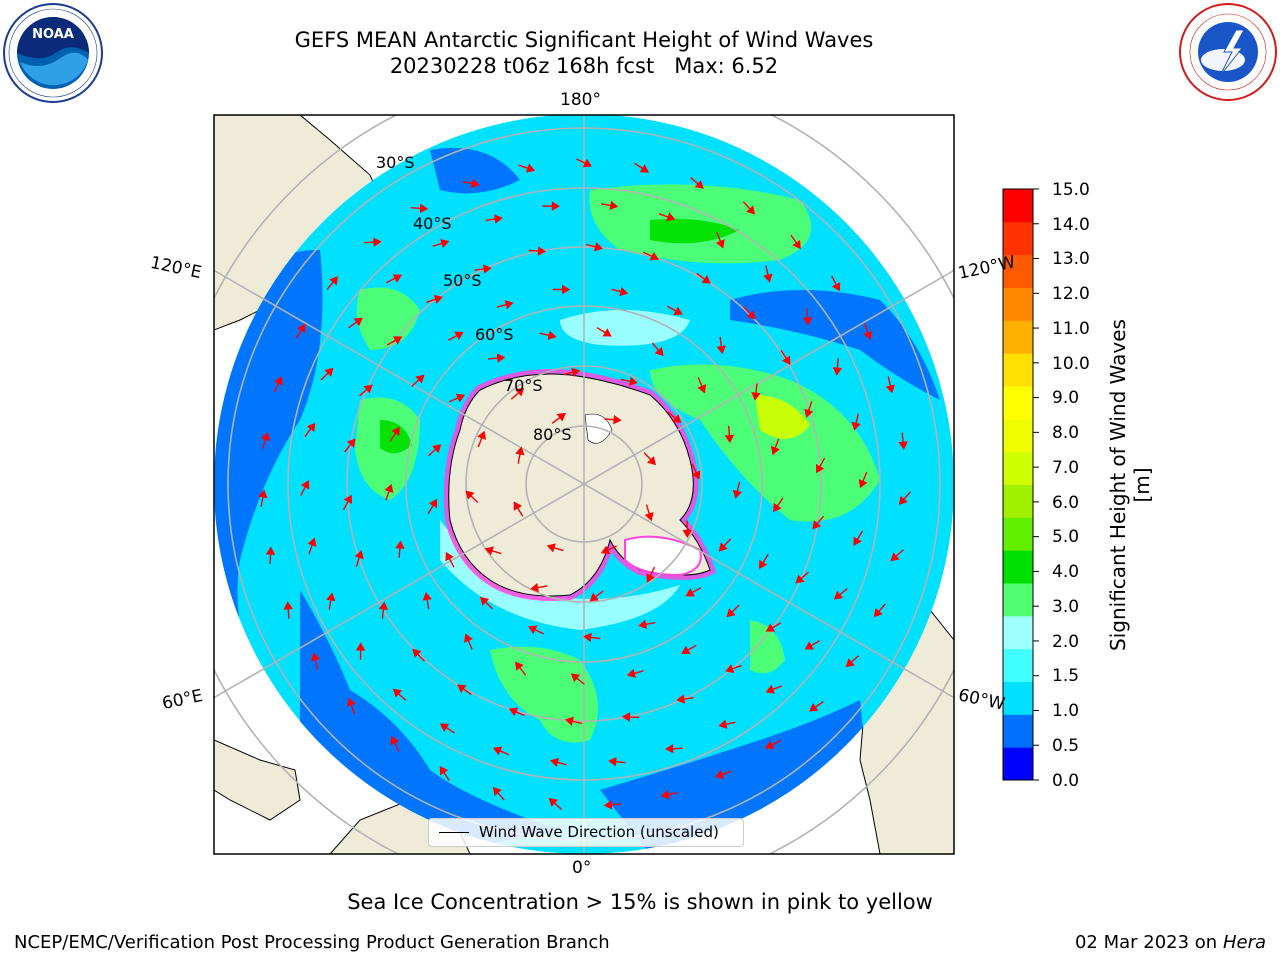 Image resolution: width=1280 pixels, height=960 pixels. I want to click on colorbar-tick: 3.0, so click(1066, 607).